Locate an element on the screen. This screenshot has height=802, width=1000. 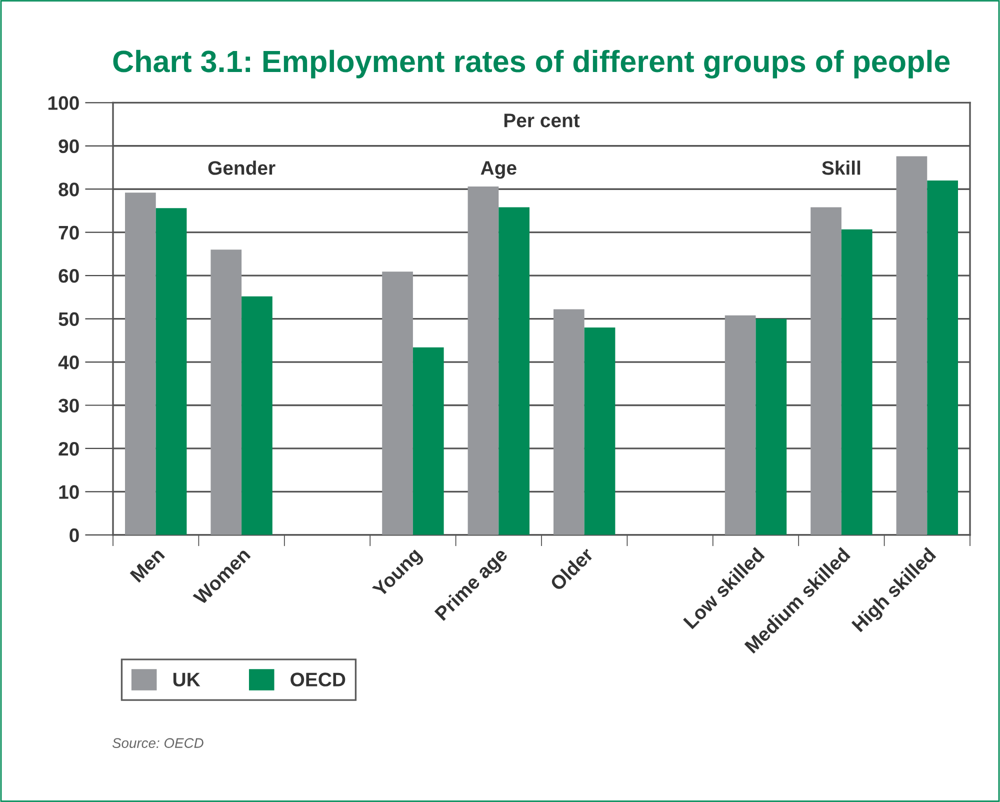
annotation: Age is located at coordinates (498, 170).